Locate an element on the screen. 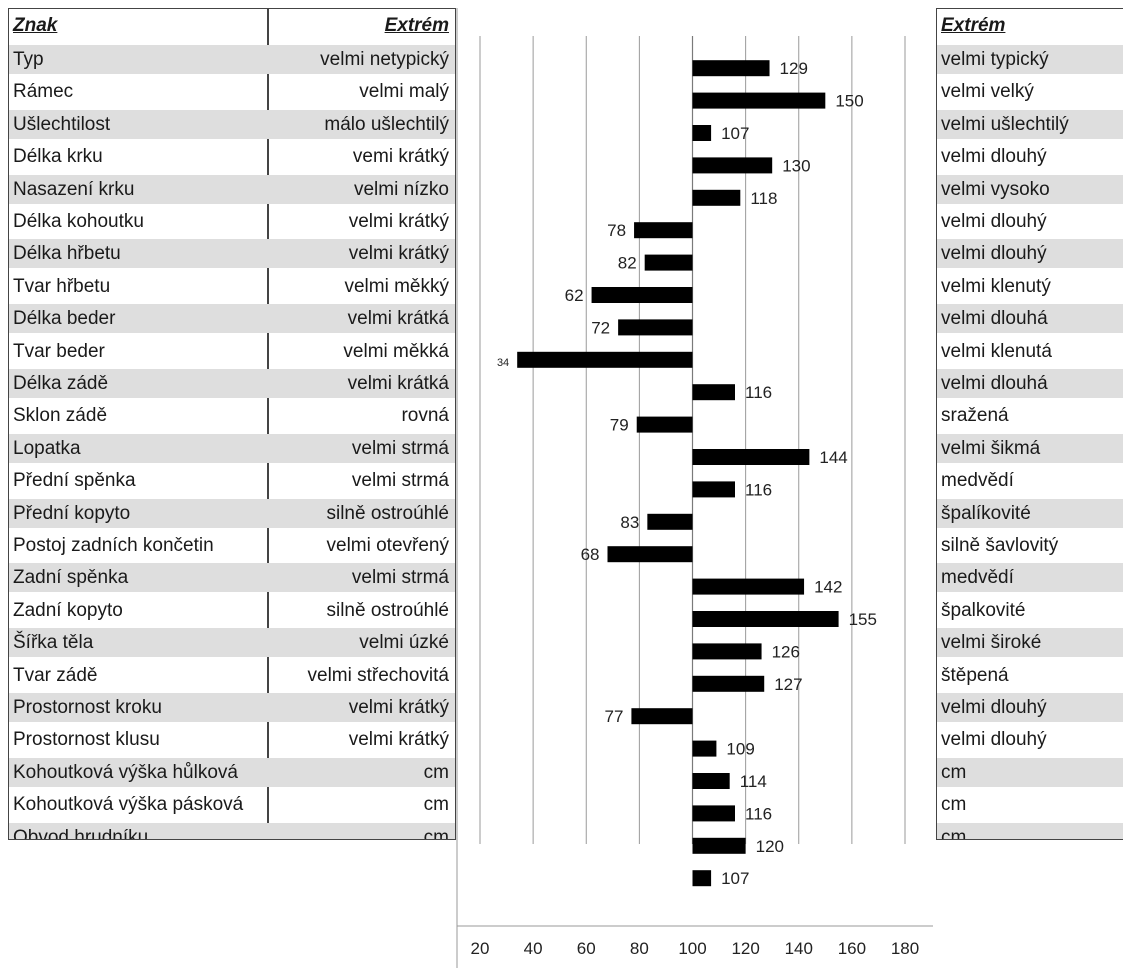 This screenshot has height=973, width=1123. bar-value-label: 79 is located at coordinates (619, 425).